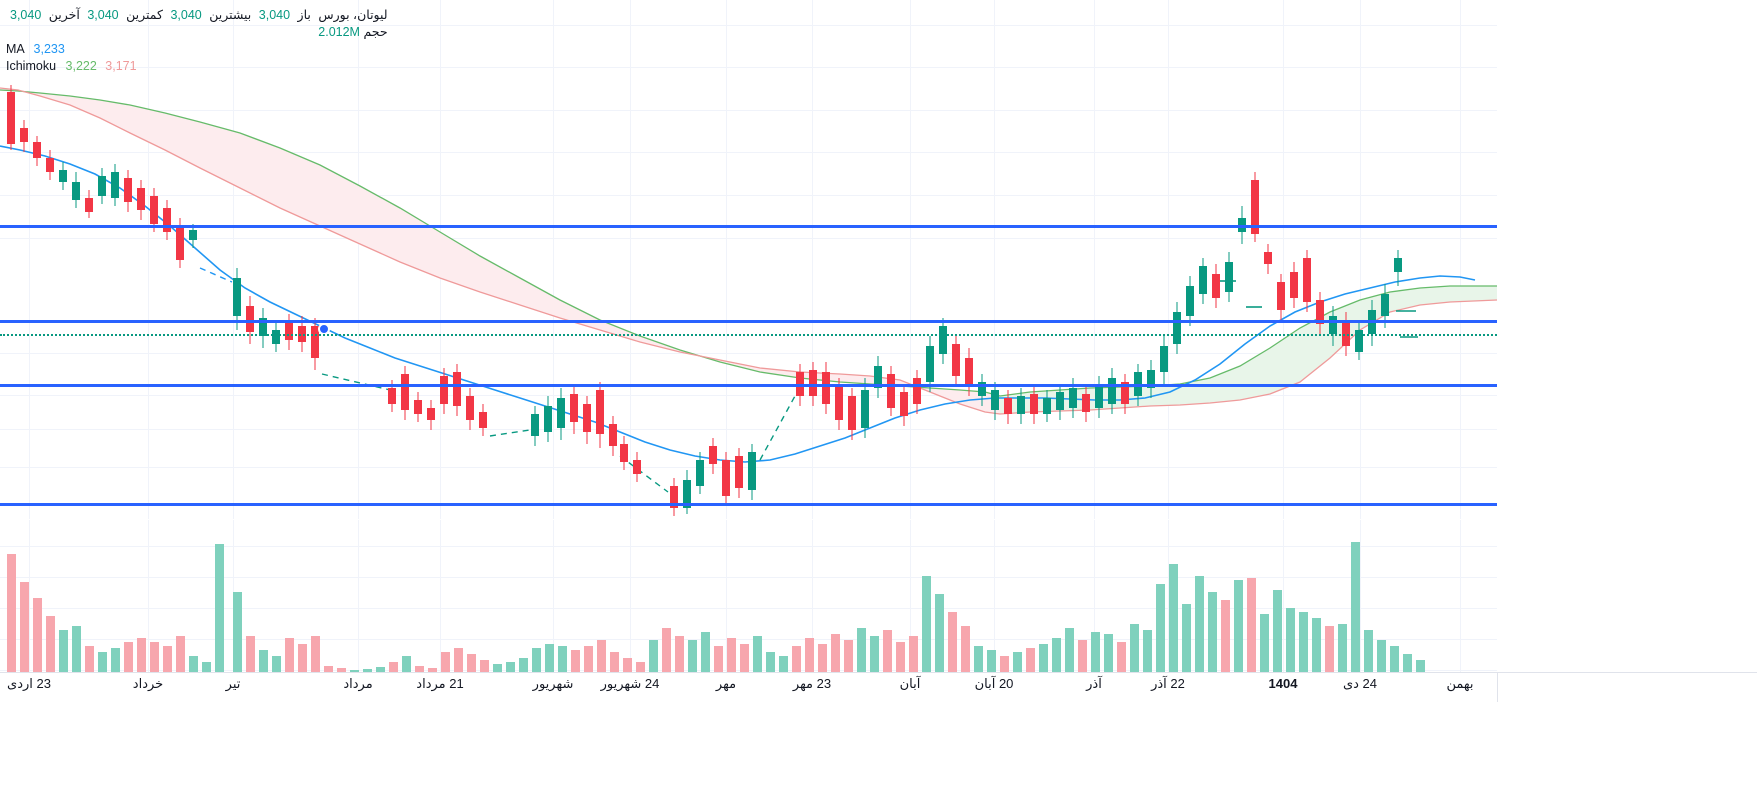 This screenshot has height=790, width=1757. I want to click on legend-symbol: لیوتان، بورس, so click(353, 15).